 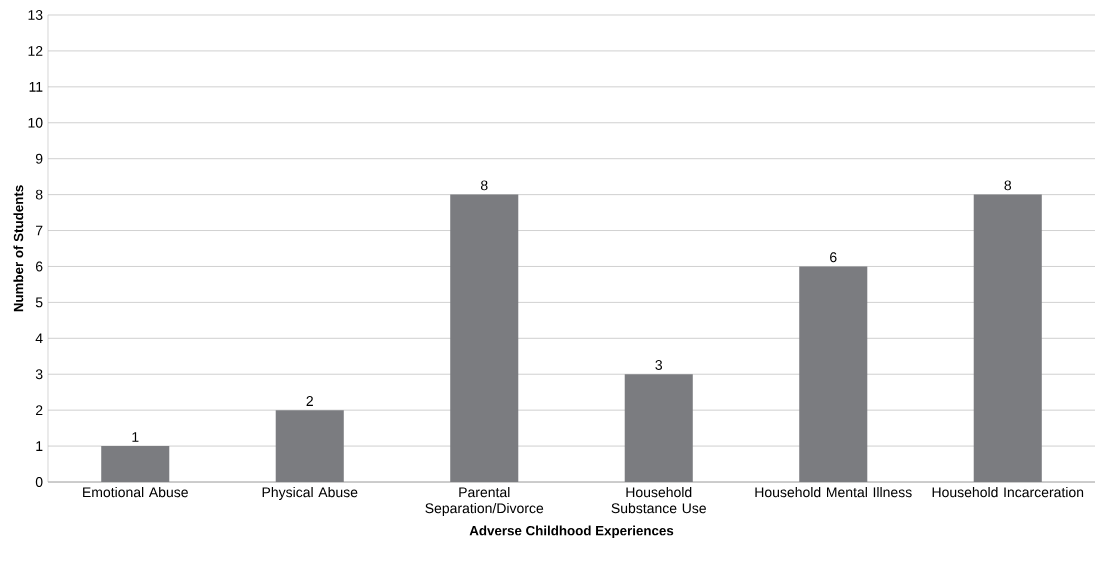 What do you see at coordinates (35, 15) in the screenshot?
I see `y-tick-label: 13` at bounding box center [35, 15].